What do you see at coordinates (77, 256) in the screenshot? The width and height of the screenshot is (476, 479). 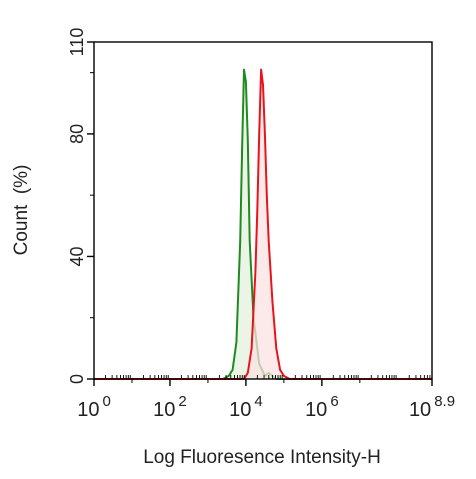 I see `y-tick-label: 40` at bounding box center [77, 256].